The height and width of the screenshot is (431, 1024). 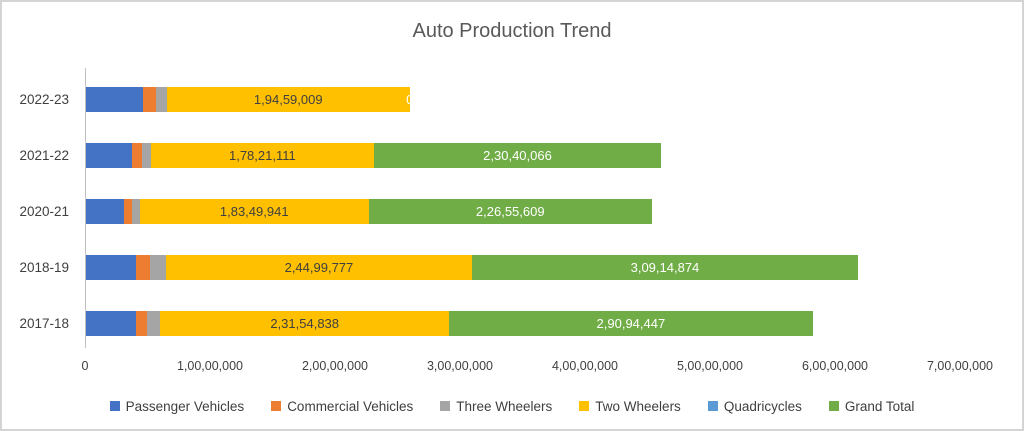 I want to click on x-axis-tick-label: 1,00,00,000, so click(x=210, y=366).